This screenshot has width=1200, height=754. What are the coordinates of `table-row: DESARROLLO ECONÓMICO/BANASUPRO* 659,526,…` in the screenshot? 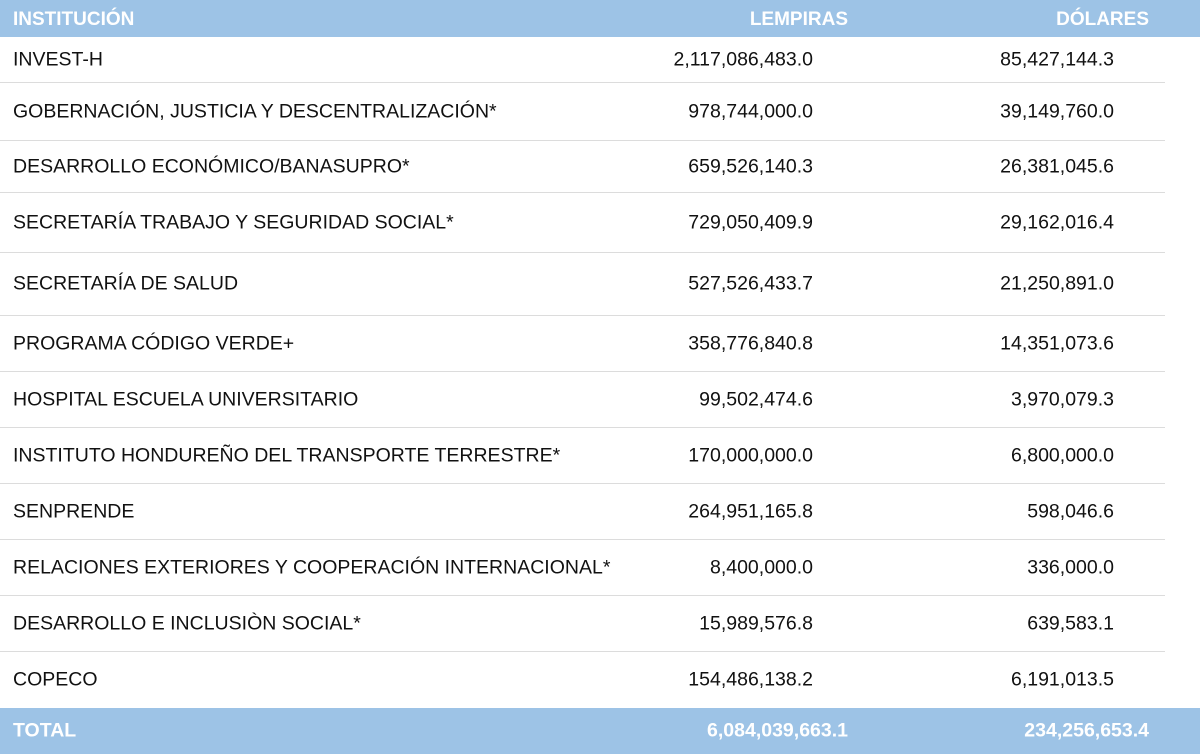 It's located at (582, 167).